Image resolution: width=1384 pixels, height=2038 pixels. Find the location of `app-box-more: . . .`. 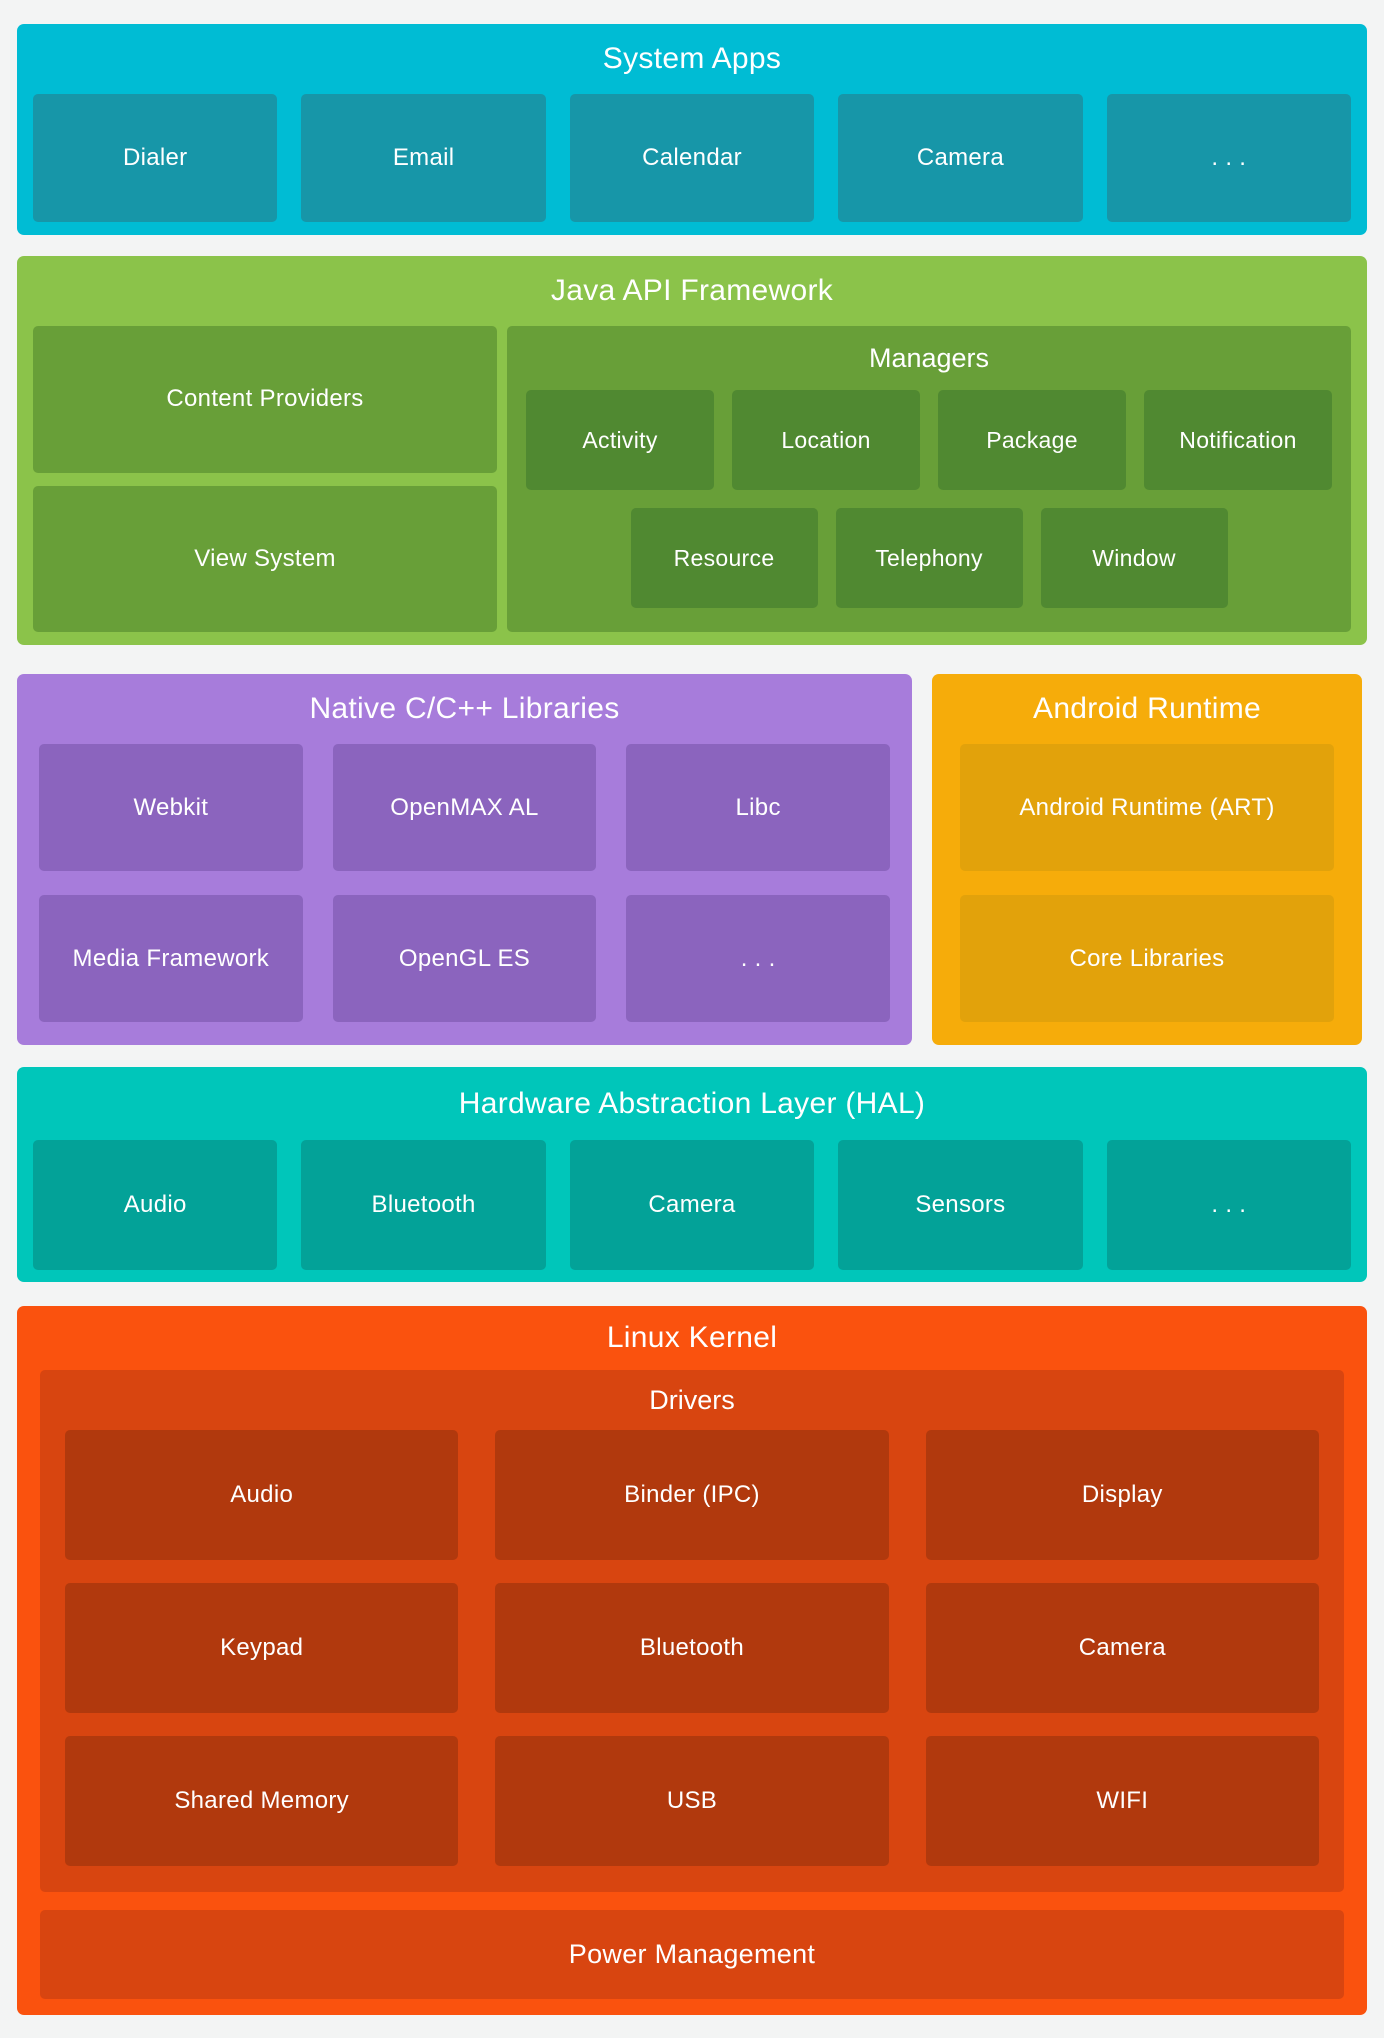

app-box-more: . . . is located at coordinates (1229, 158).